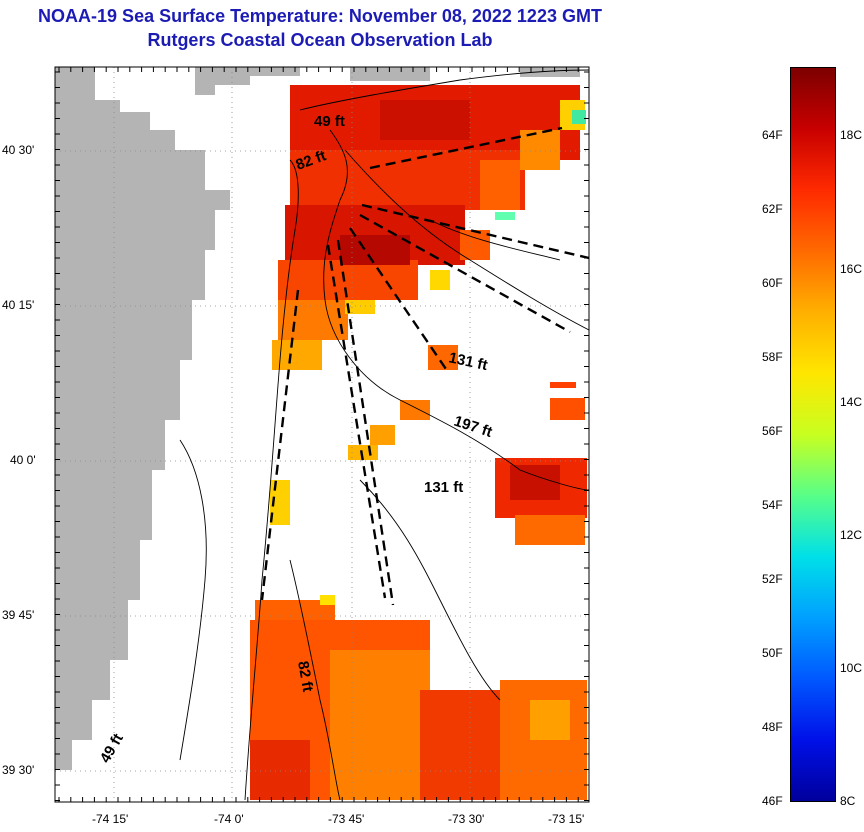 The image size is (864, 832). Describe the element at coordinates (772, 209) in the screenshot. I see `colorbar-f-label: 62F` at that location.